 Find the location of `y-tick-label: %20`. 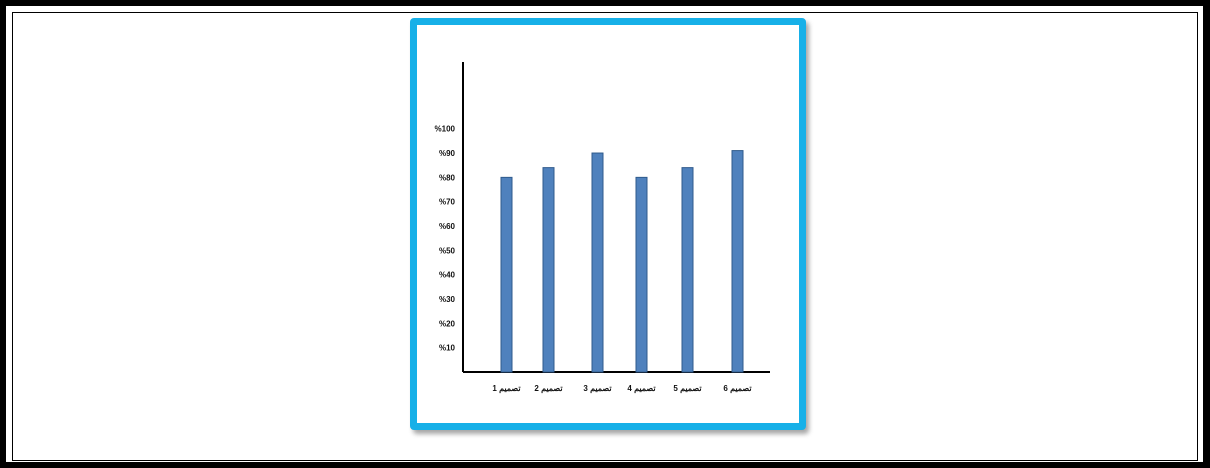

y-tick-label: %20 is located at coordinates (447, 323).